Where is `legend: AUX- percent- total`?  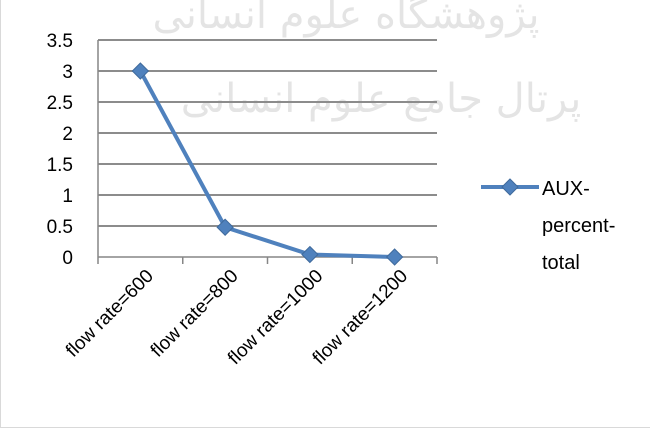 legend: AUX- percent- total is located at coordinates (548, 226).